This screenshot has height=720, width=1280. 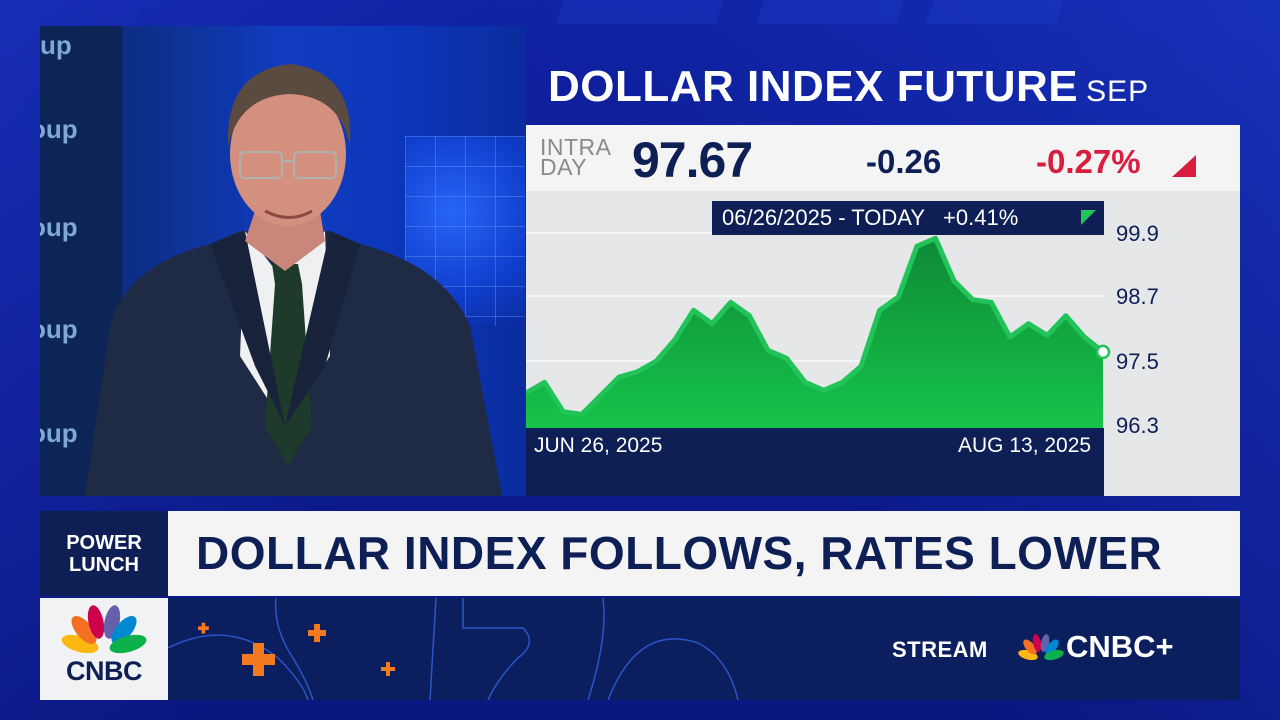 What do you see at coordinates (104, 564) in the screenshot?
I see `show-name-line2: LUNCH` at bounding box center [104, 564].